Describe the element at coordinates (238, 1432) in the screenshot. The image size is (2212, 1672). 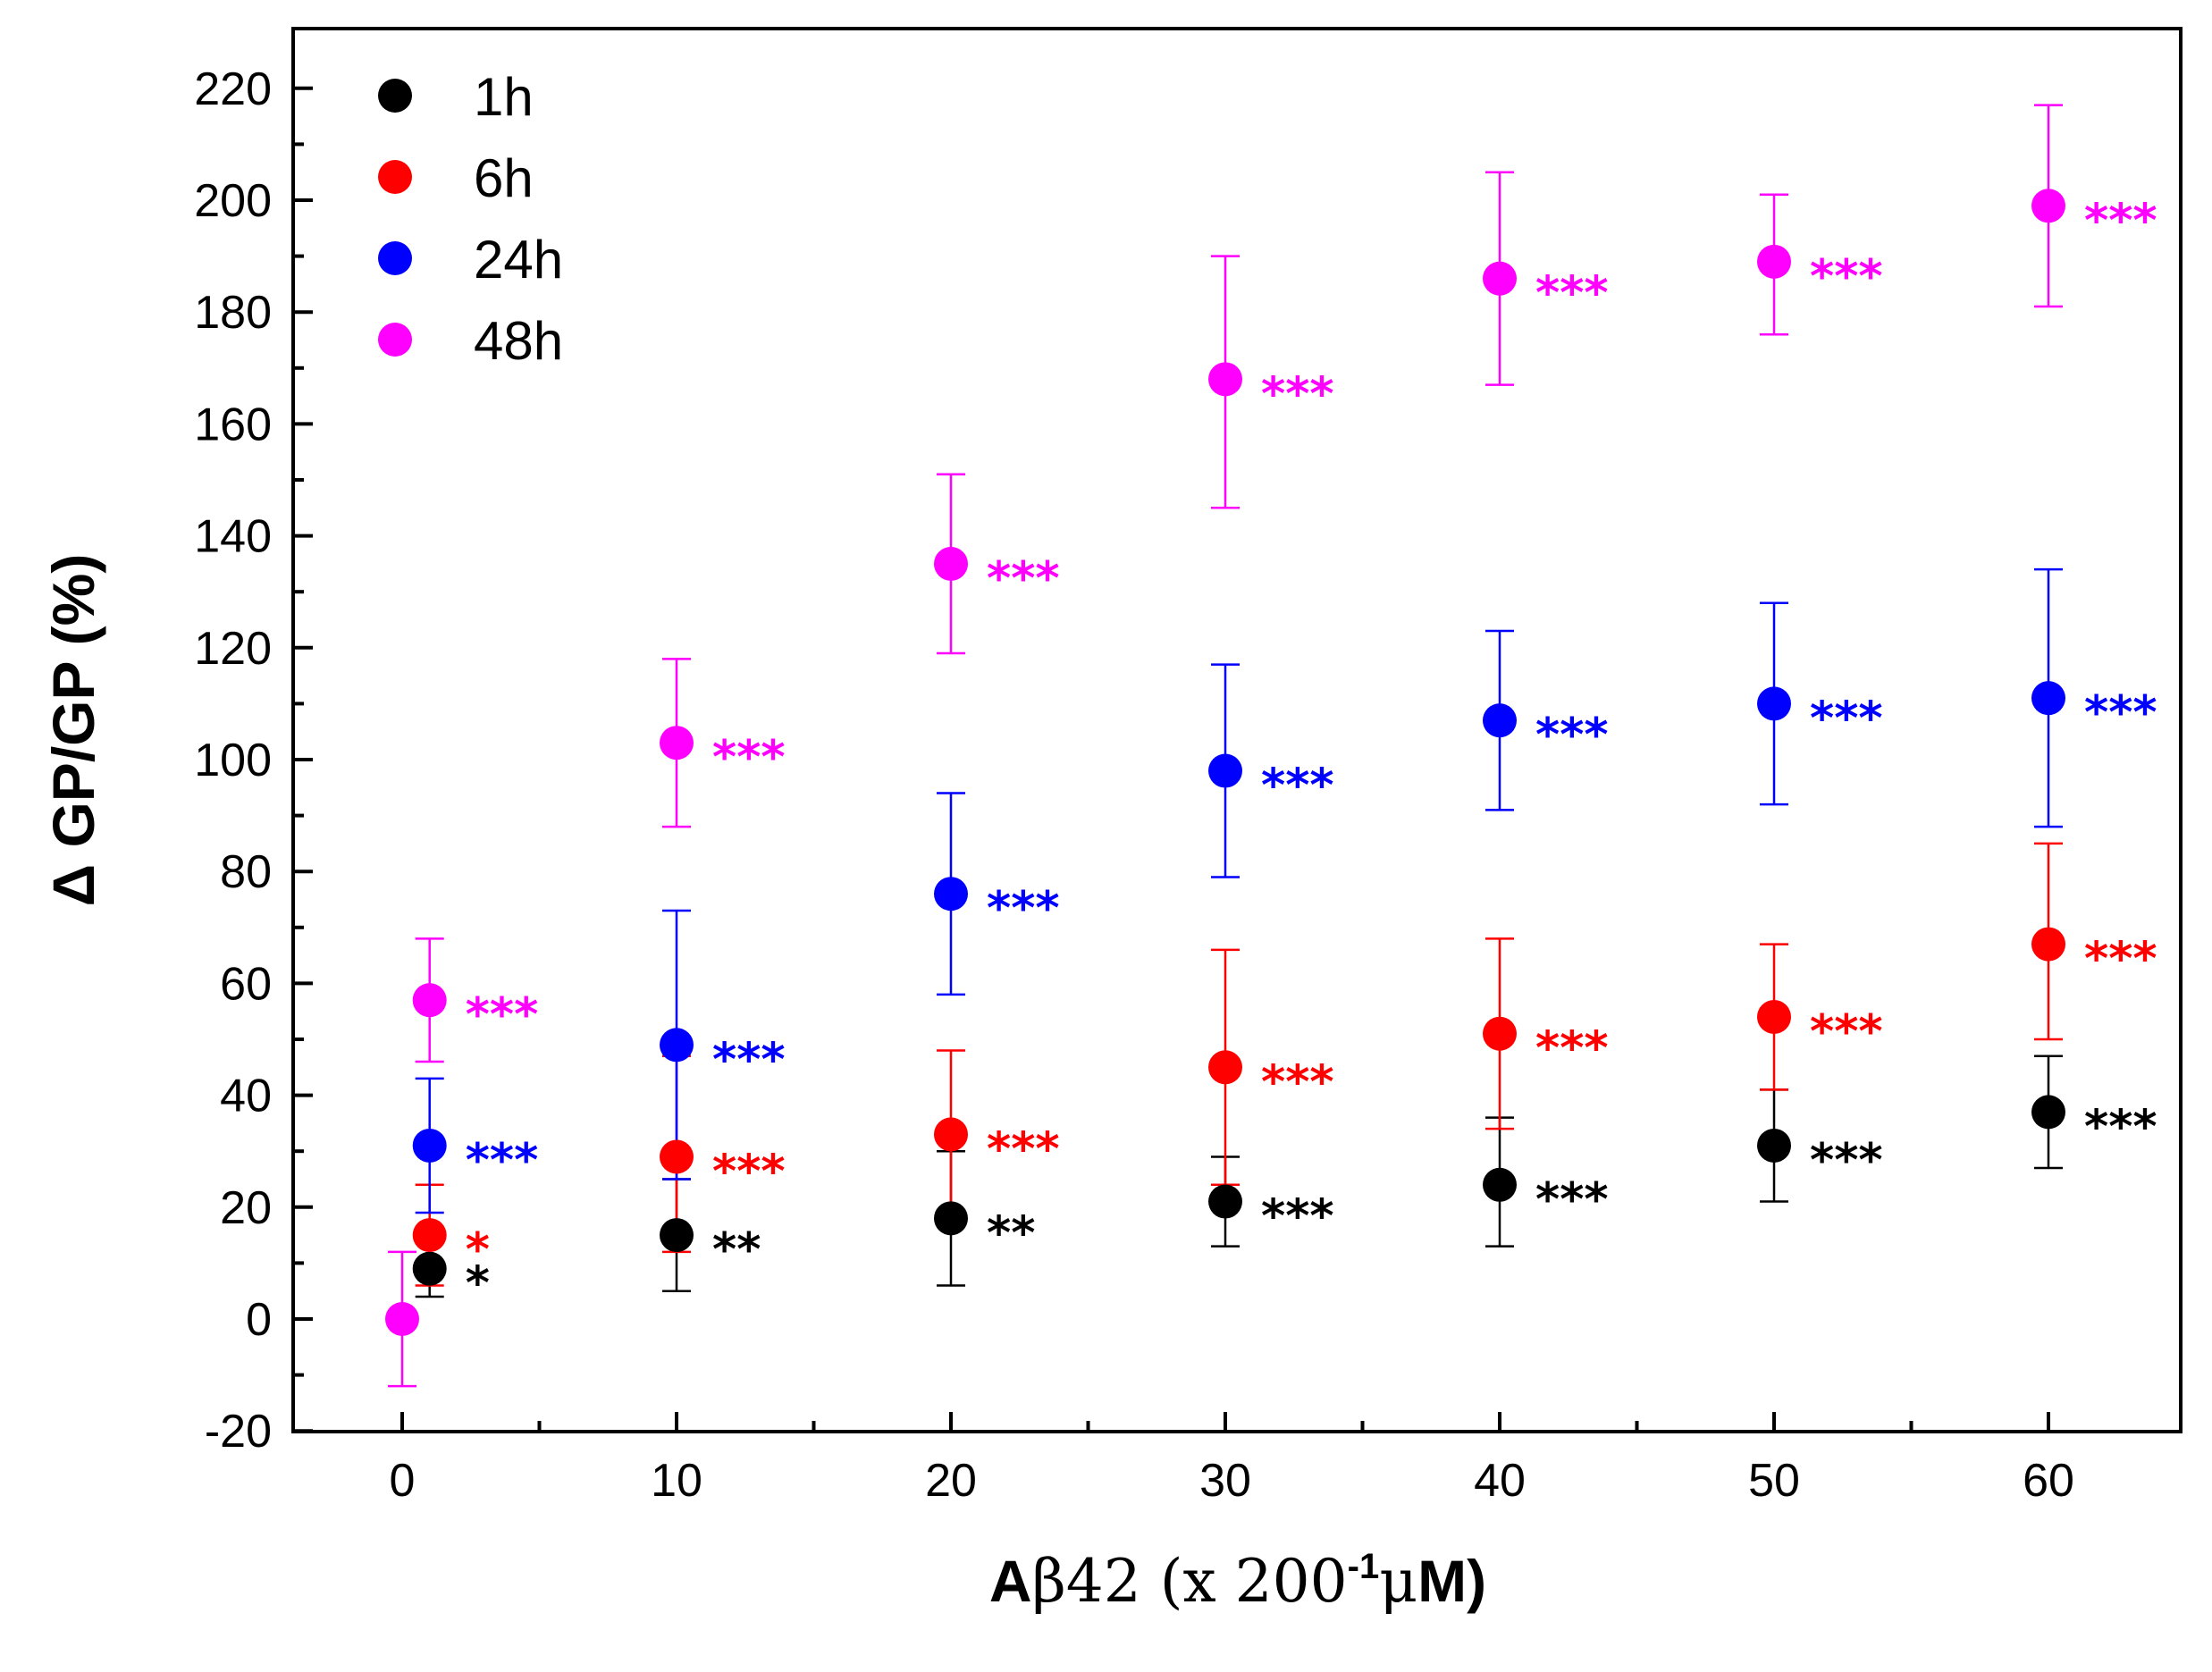
I see `y-tick-label: -20` at that location.